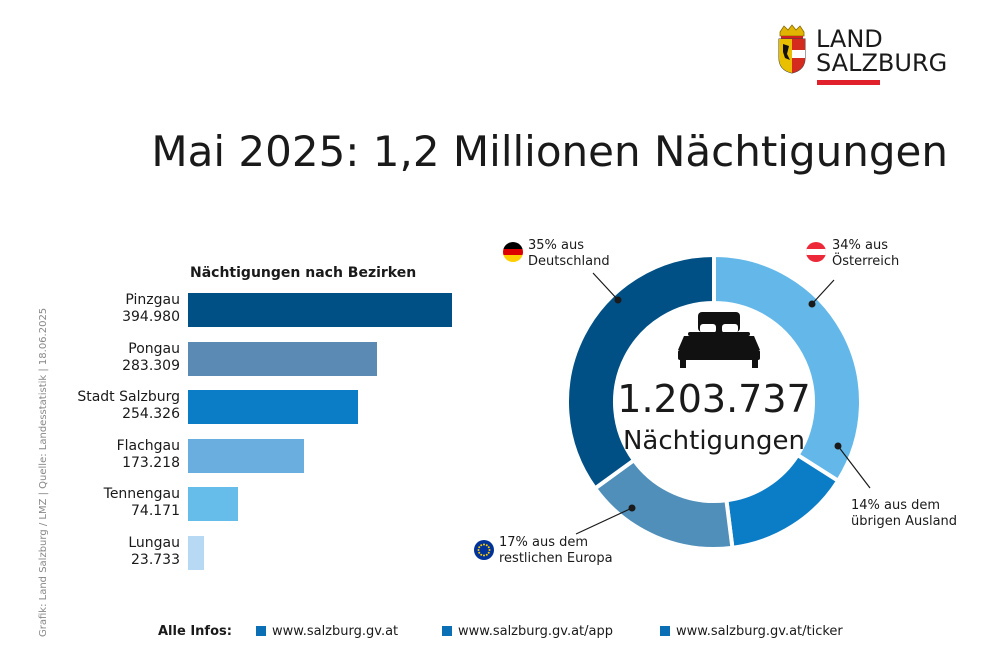 This screenshot has width=1000, height=667. I want to click on eu-flag-icon, so click(484, 550).